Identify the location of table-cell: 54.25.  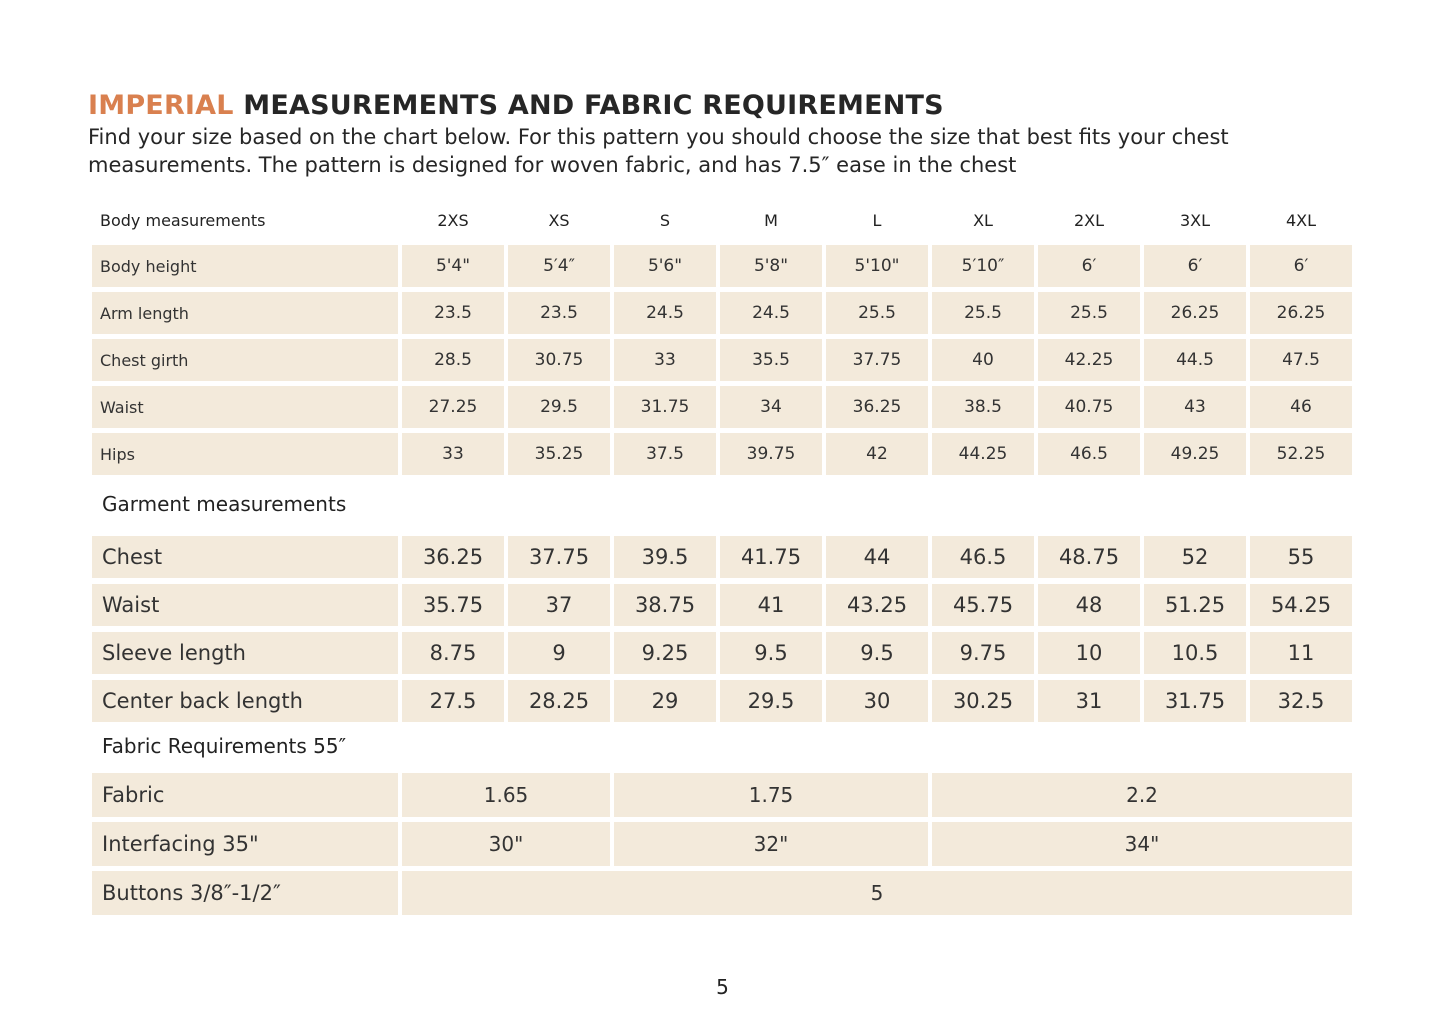
(1301, 605).